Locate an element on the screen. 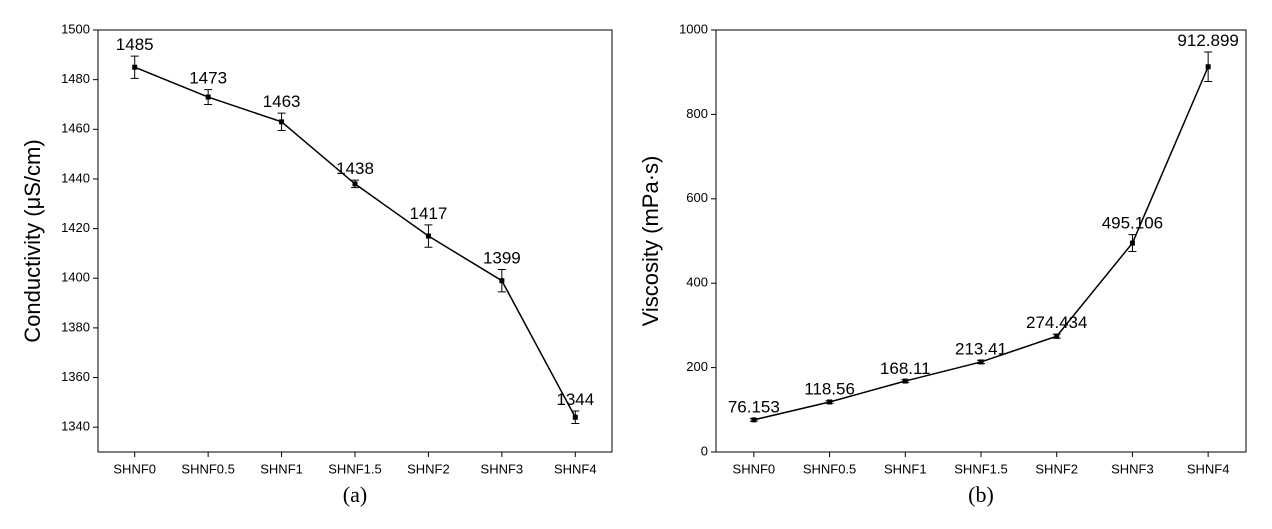 Image resolution: width=1272 pixels, height=529 pixels. data-label: 1473 is located at coordinates (208, 78).